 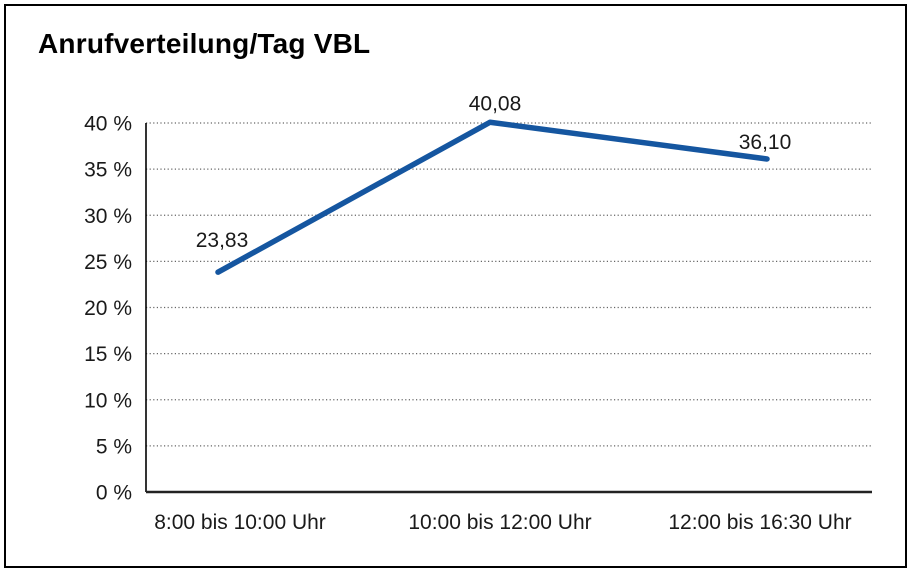 I want to click on data-point-label: 40,08, so click(x=495, y=103).